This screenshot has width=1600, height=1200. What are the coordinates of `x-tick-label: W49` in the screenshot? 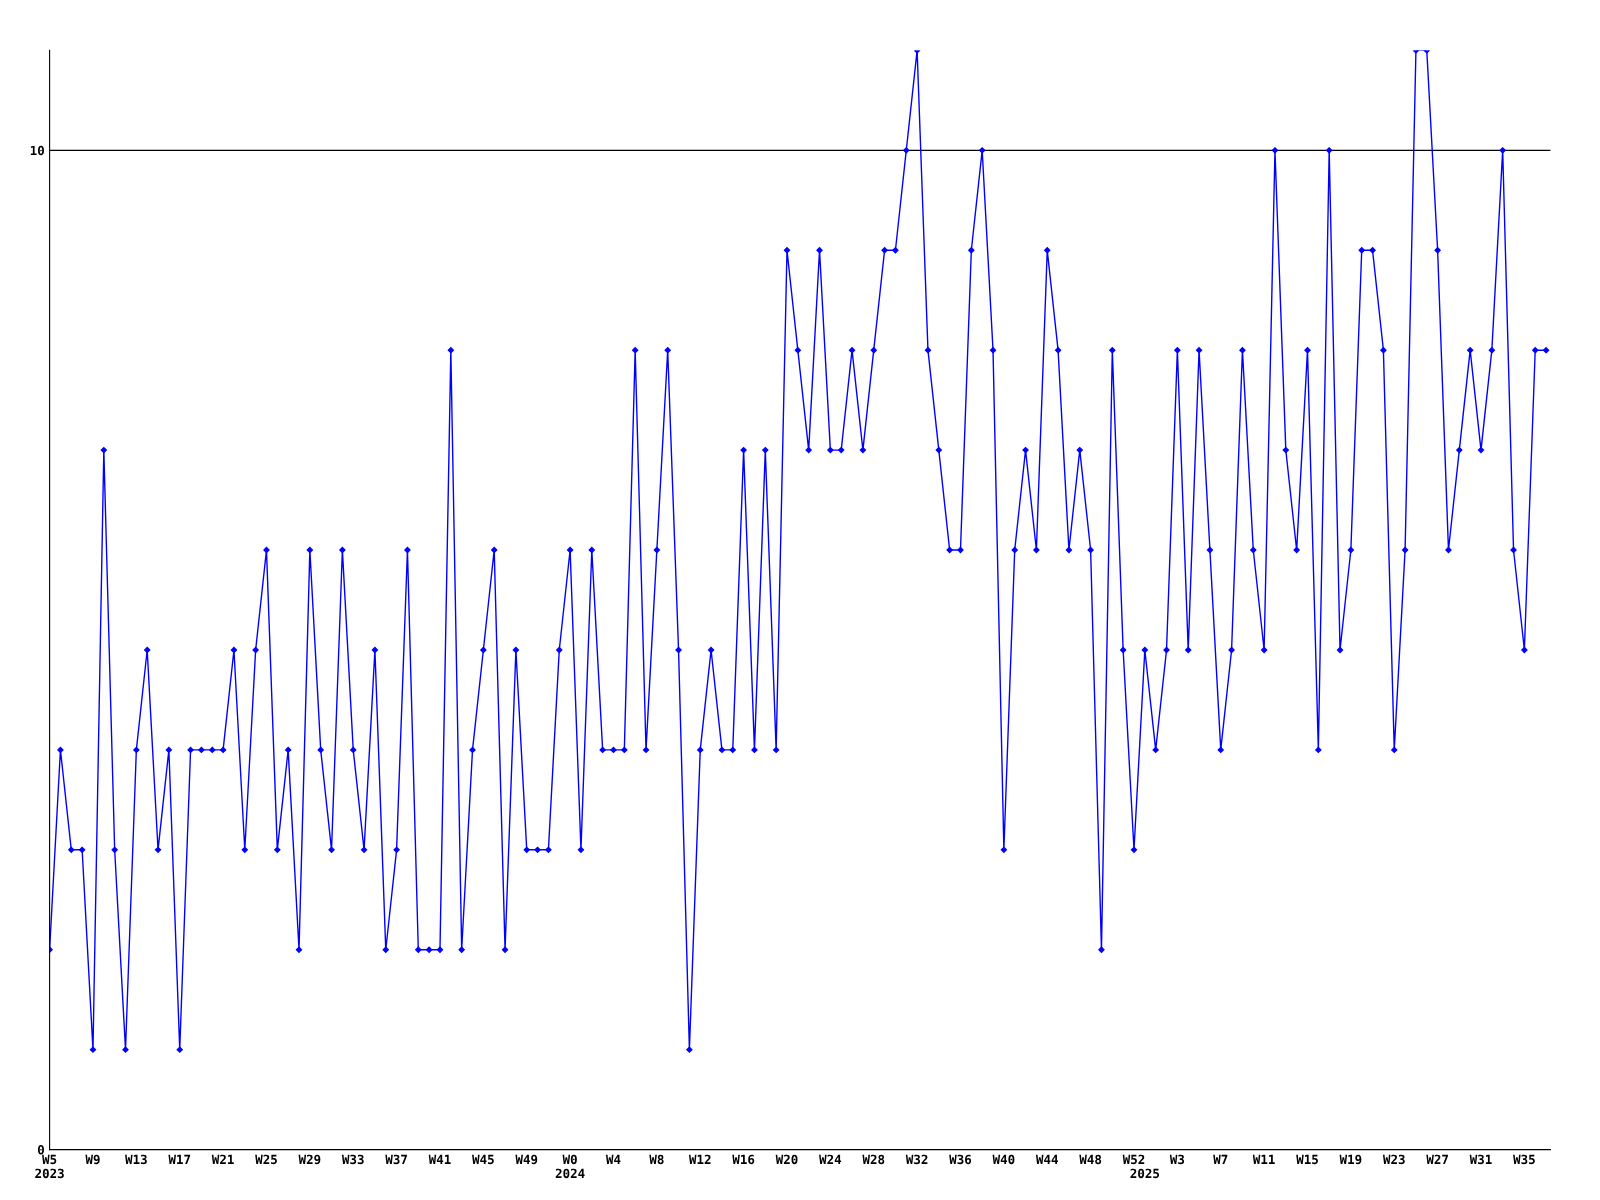 It's located at (526, 1159).